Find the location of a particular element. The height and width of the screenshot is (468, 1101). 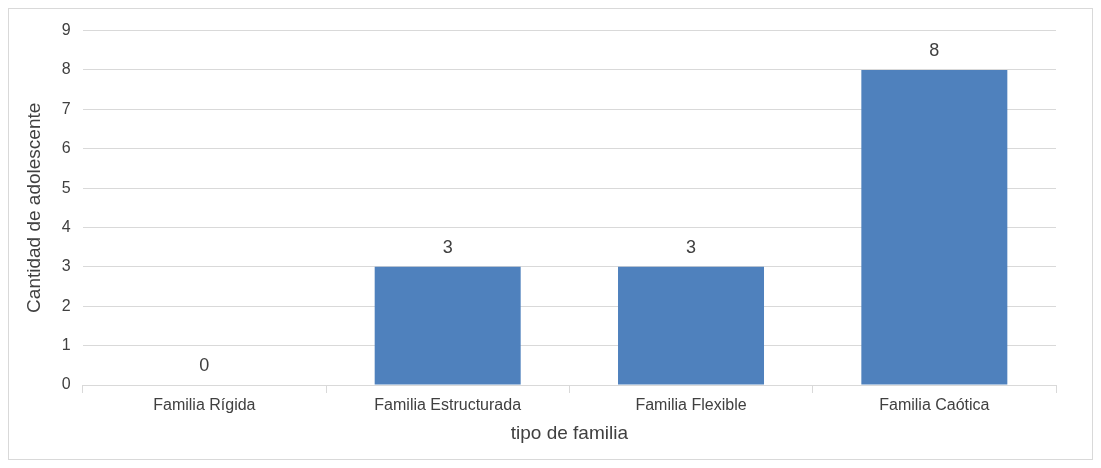

y-tick-label: 0 is located at coordinates (66, 384).